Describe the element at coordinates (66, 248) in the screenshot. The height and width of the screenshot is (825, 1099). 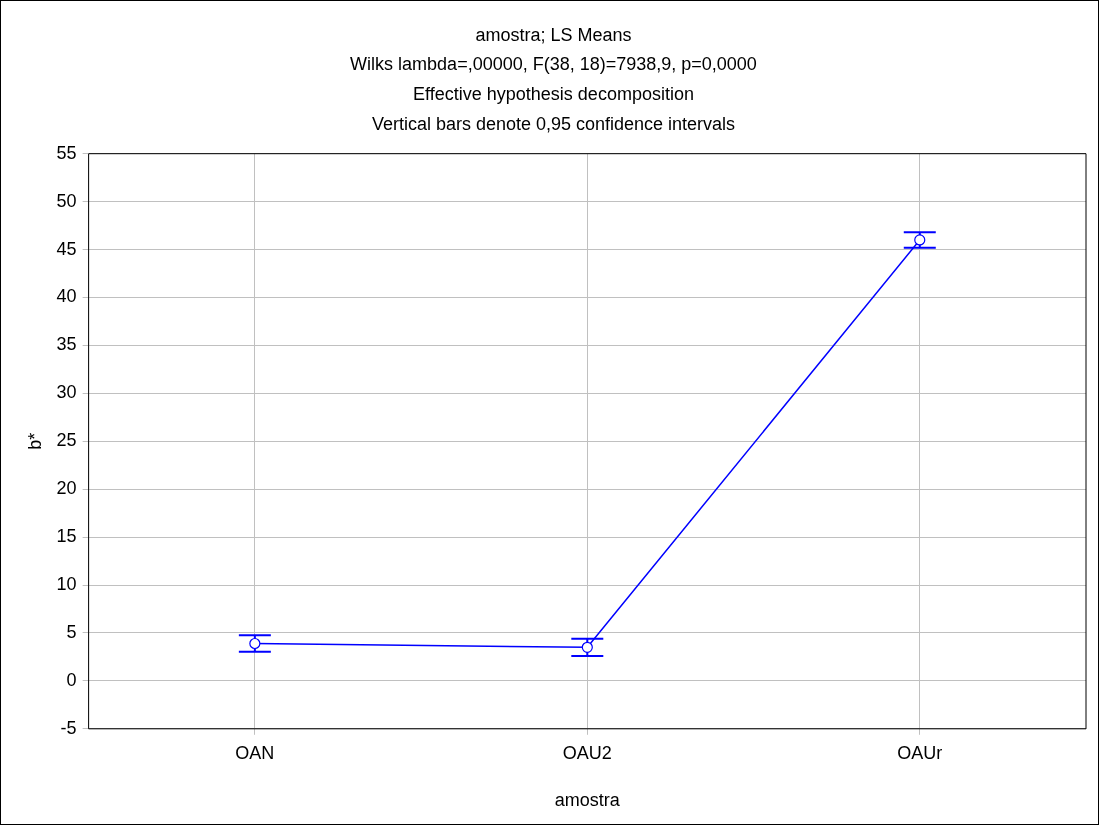
I see `y-tick-label: 45` at that location.